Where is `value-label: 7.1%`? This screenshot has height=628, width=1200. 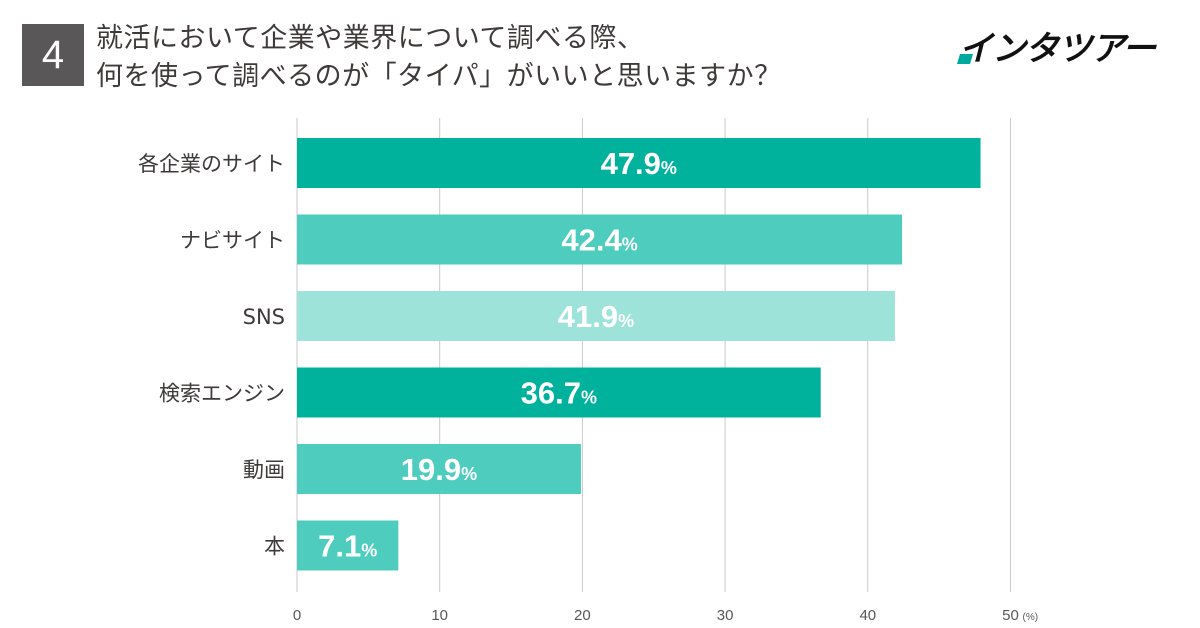
value-label: 7.1% is located at coordinates (347, 546).